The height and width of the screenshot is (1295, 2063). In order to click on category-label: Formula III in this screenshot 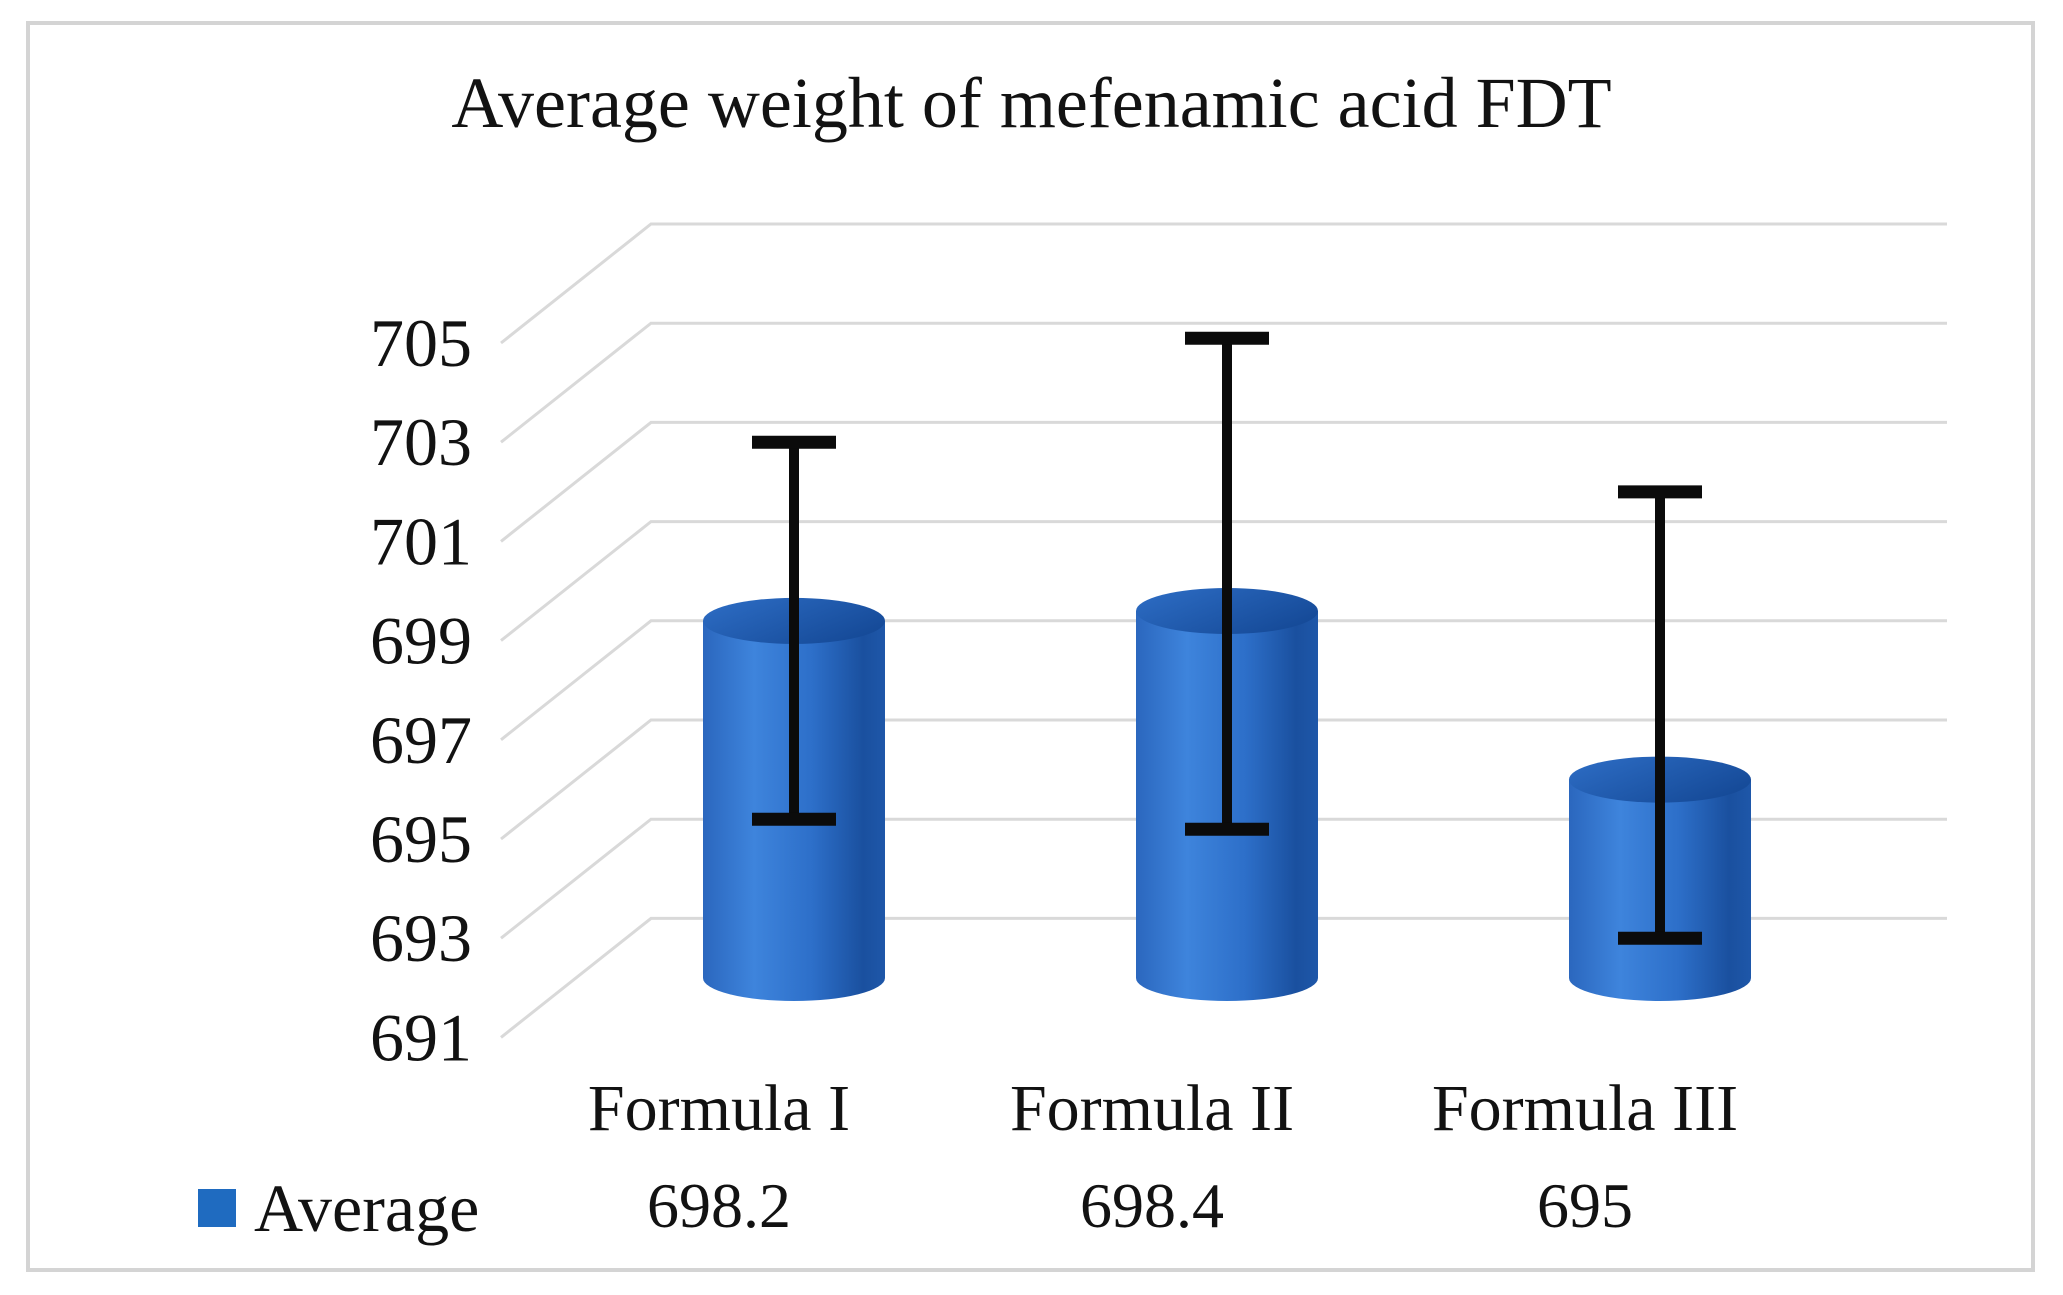, I will do `click(1585, 1108)`.